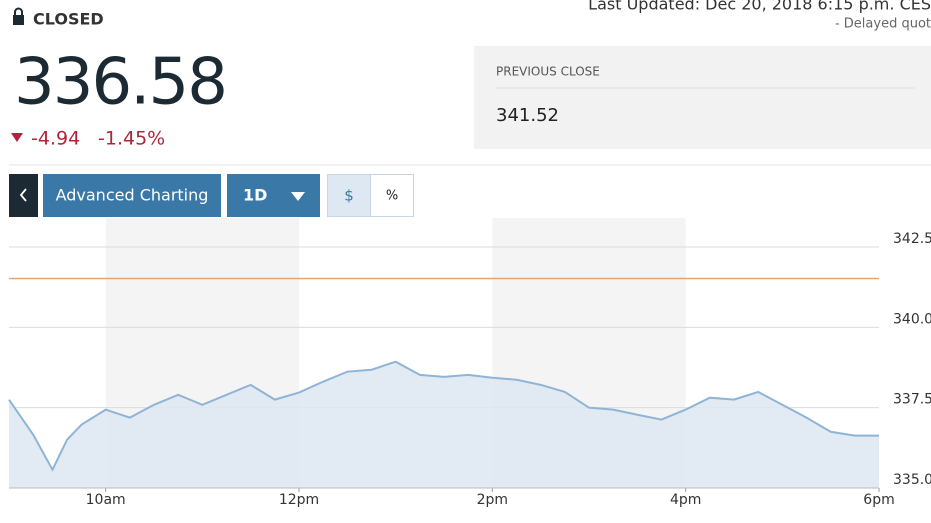  Describe the element at coordinates (255, 195) in the screenshot. I see `range-label: 1D` at that location.